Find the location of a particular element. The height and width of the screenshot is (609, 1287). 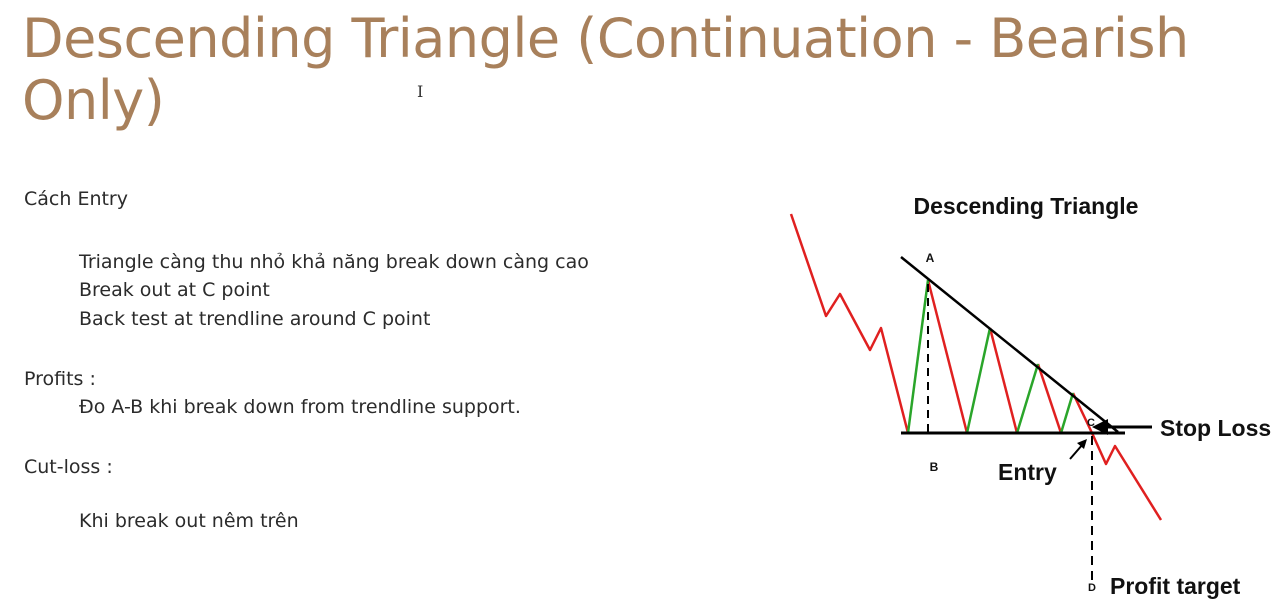

profits-heading: Profits : is located at coordinates (60, 379).